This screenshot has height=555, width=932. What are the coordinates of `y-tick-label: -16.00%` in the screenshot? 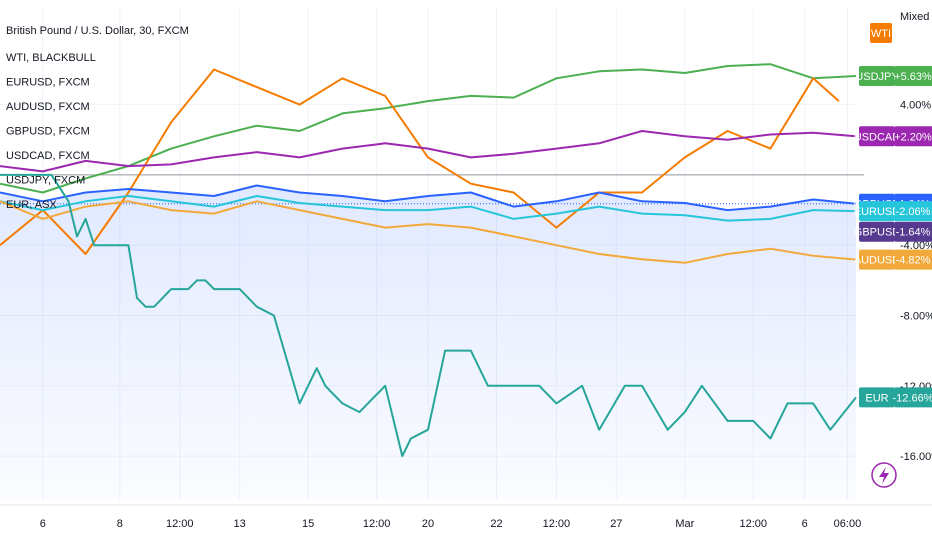 It's located at (916, 457).